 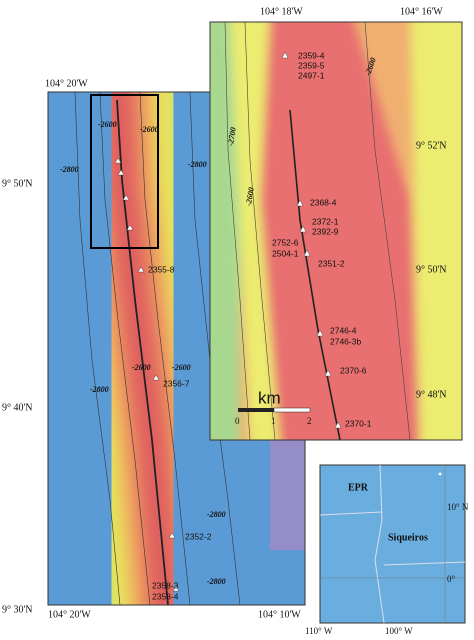 I want to click on sample-label: 2370-1, so click(x=358, y=423).